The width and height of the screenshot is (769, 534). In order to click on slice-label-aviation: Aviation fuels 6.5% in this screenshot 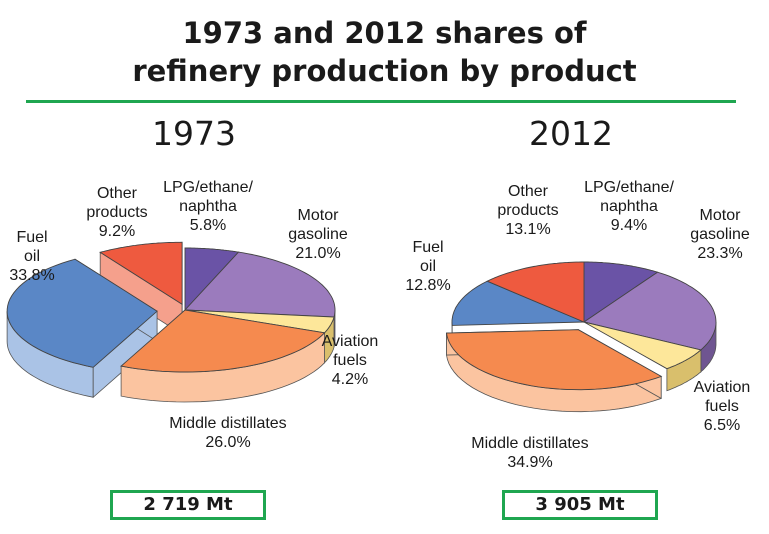, I will do `click(722, 406)`.